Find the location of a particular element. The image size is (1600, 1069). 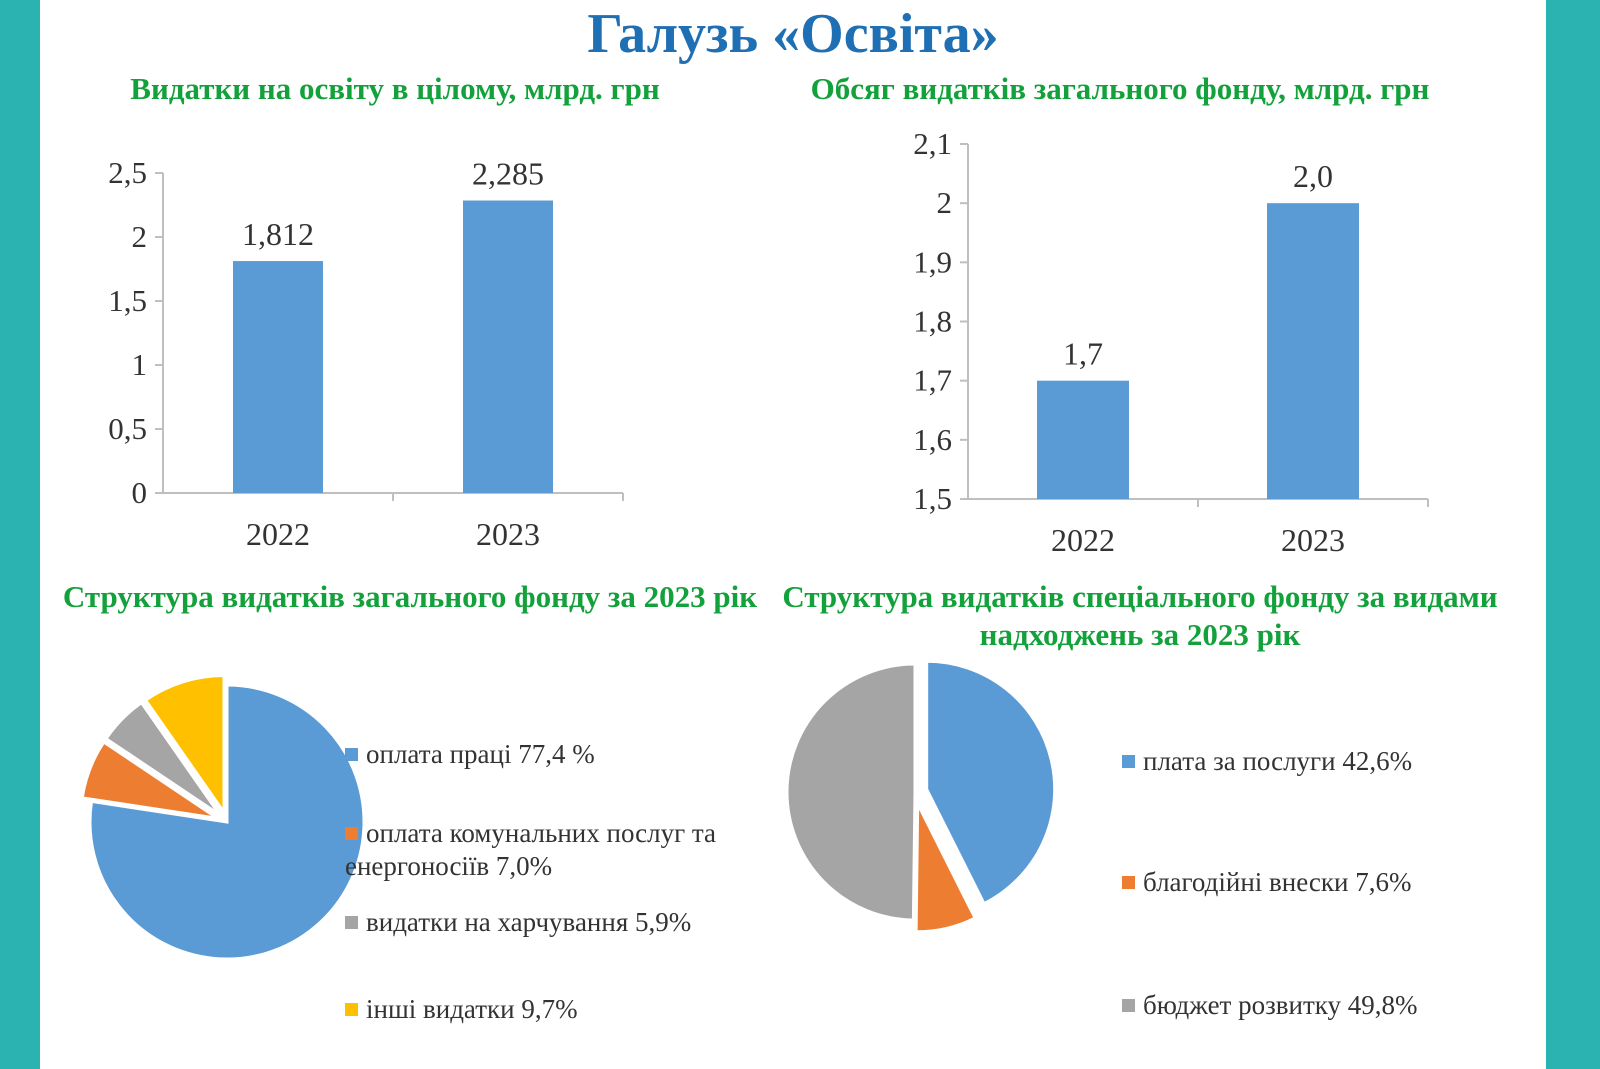

c2-y-tick-label: 2,1 is located at coordinates (932, 143).